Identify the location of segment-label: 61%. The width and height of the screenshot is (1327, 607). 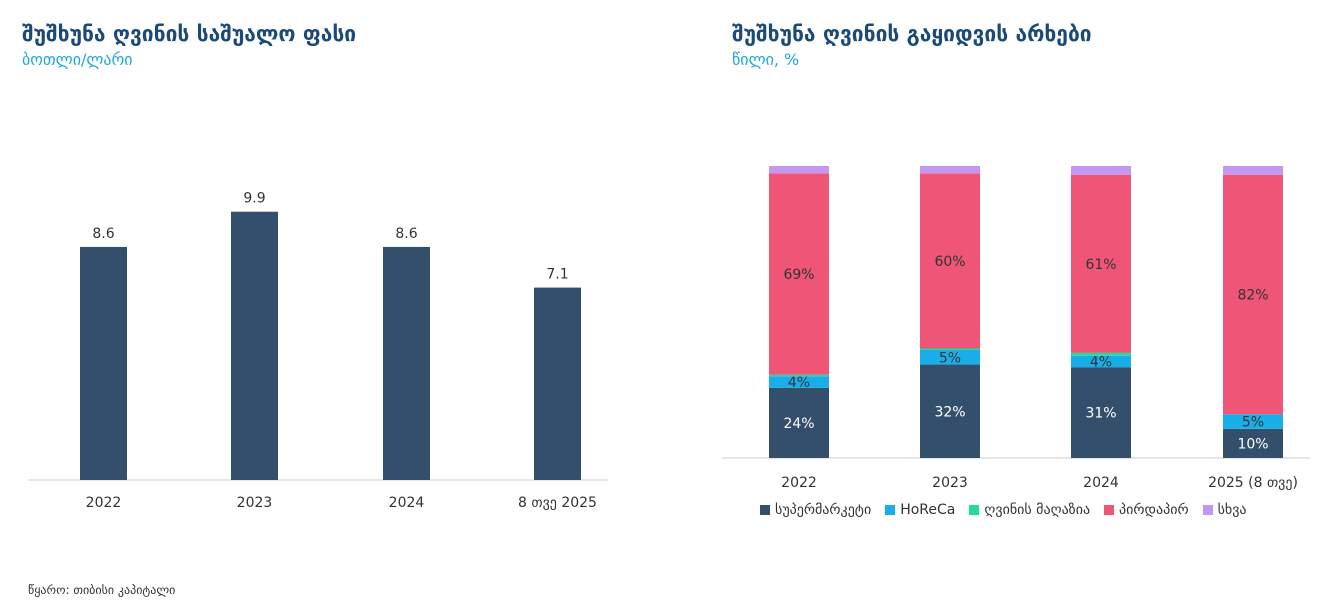
(1100, 265).